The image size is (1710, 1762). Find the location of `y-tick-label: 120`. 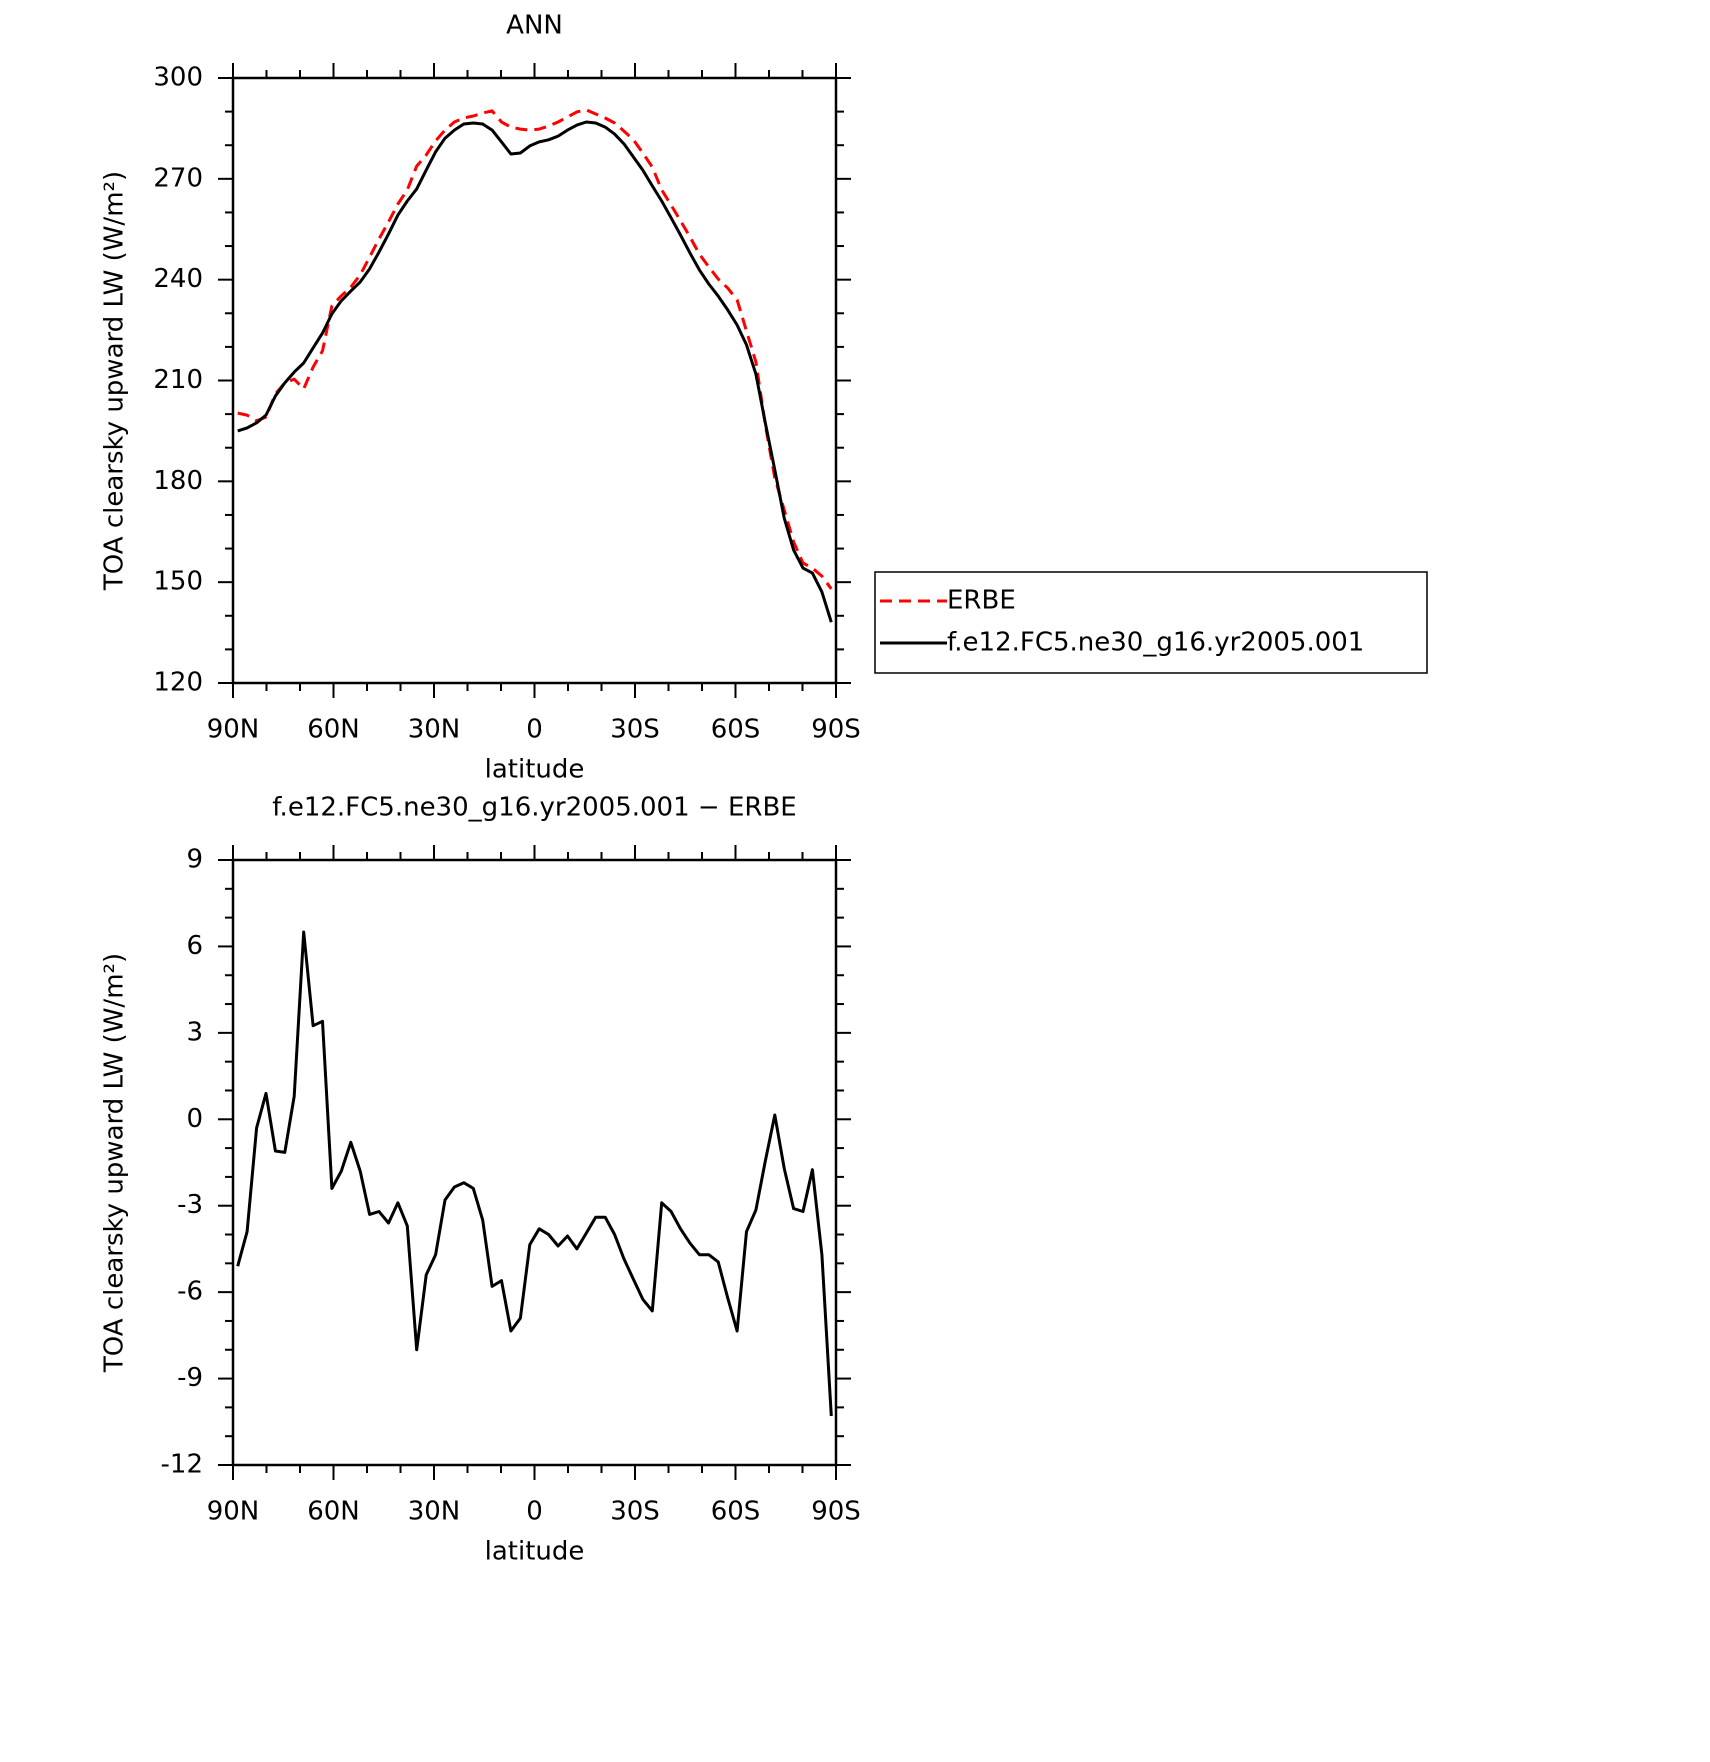

y-tick-label: 120 is located at coordinates (178, 683).